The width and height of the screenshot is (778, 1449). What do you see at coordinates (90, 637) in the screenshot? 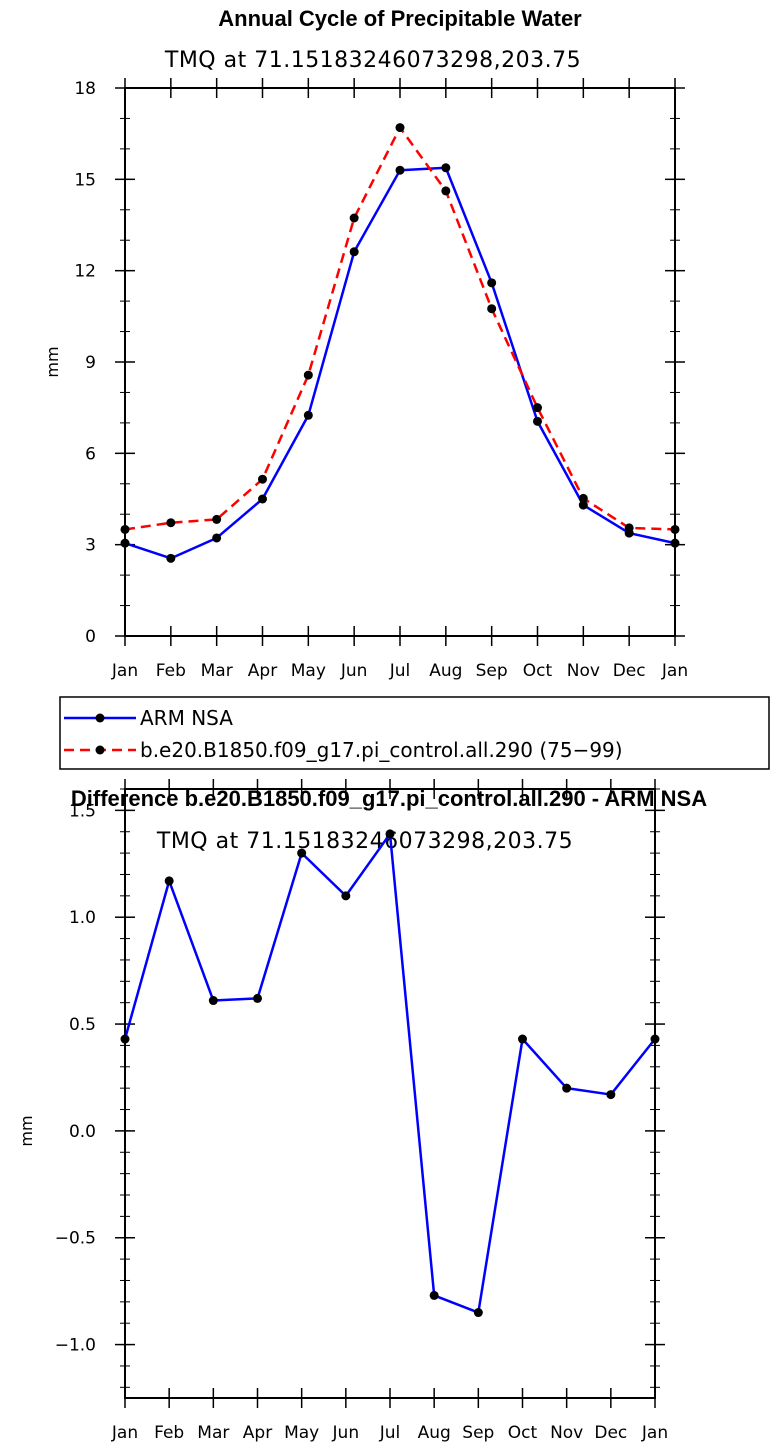
I see `y-tick-label: 0` at bounding box center [90, 637].